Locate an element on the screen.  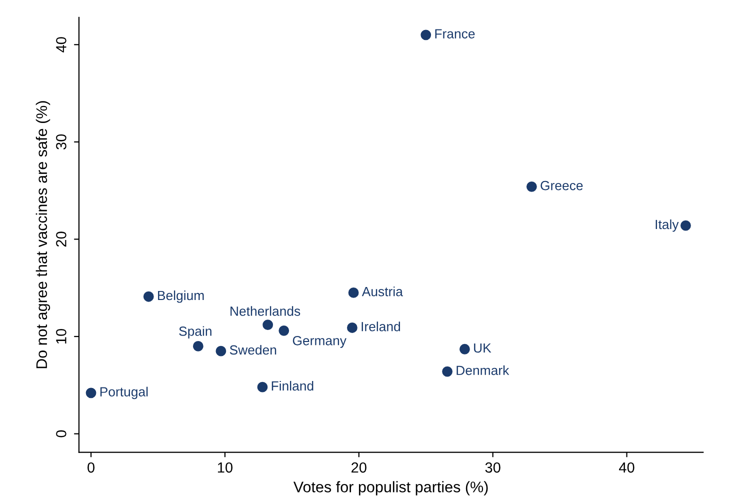
x-tick-label: 40 is located at coordinates (626, 467).